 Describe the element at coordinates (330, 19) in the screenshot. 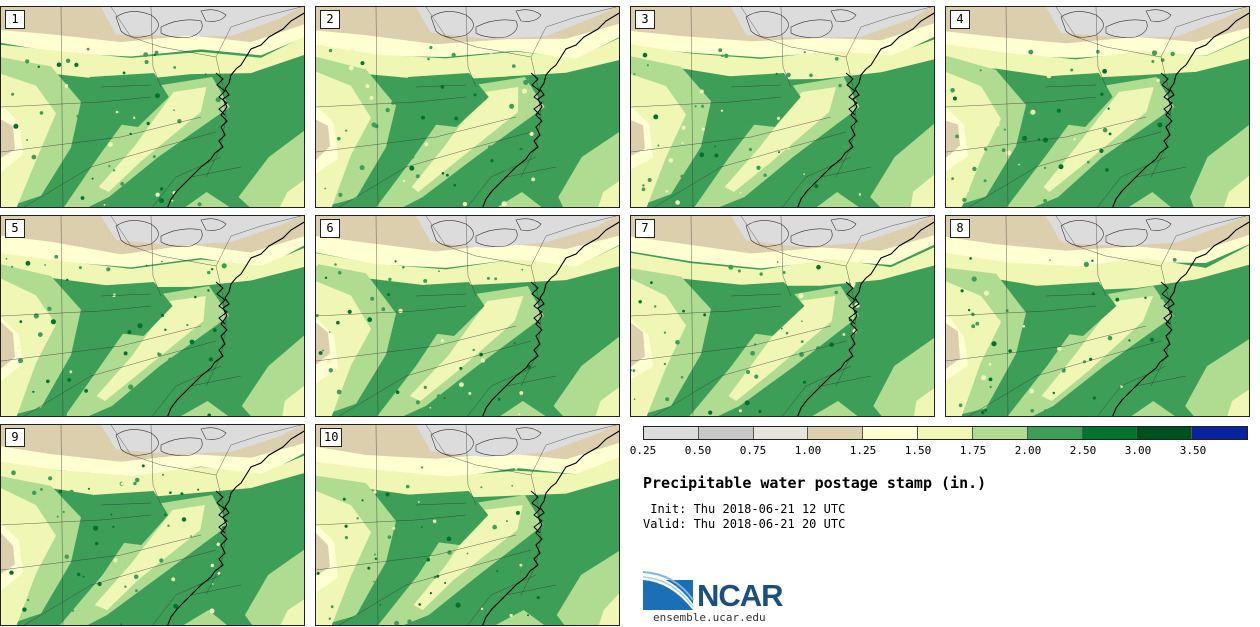

I see `member-number-label: 2` at that location.